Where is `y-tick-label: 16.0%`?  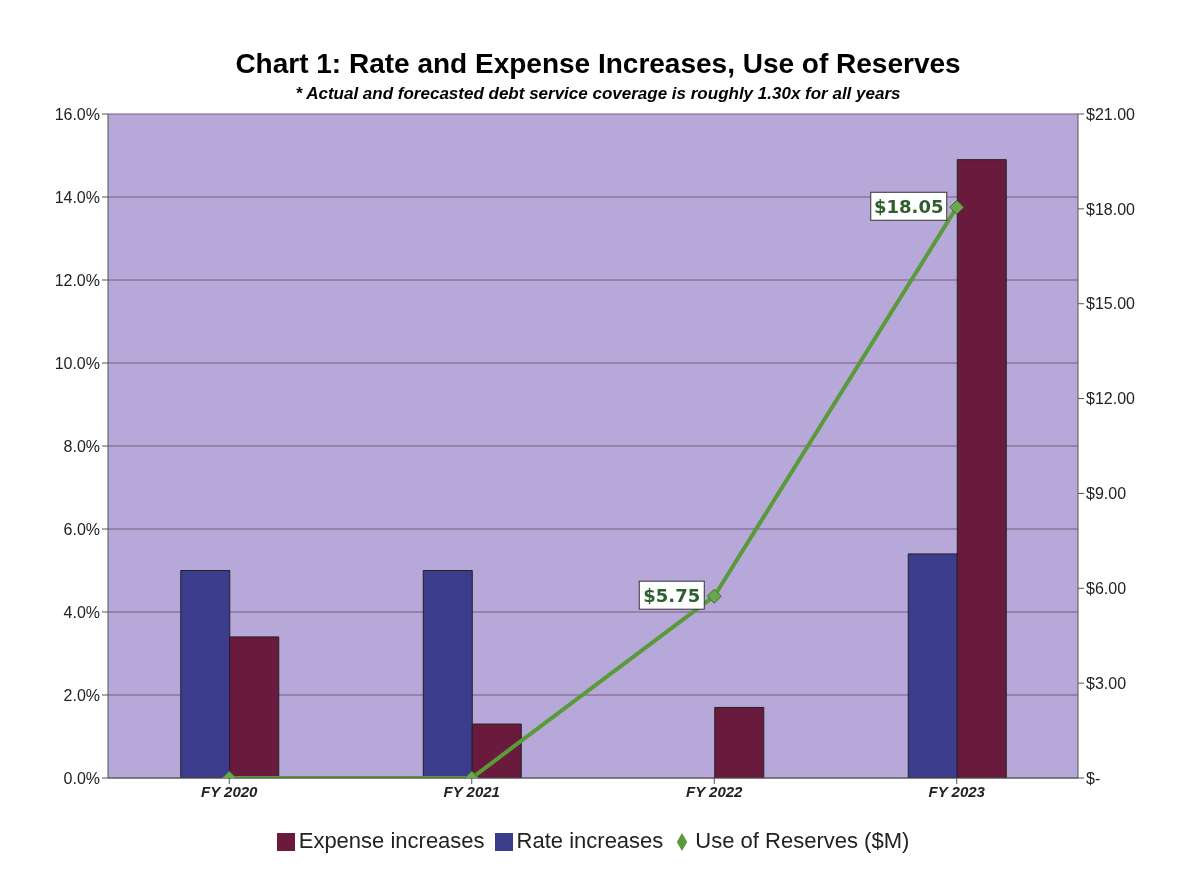
y-tick-label: 16.0% is located at coordinates (77, 114).